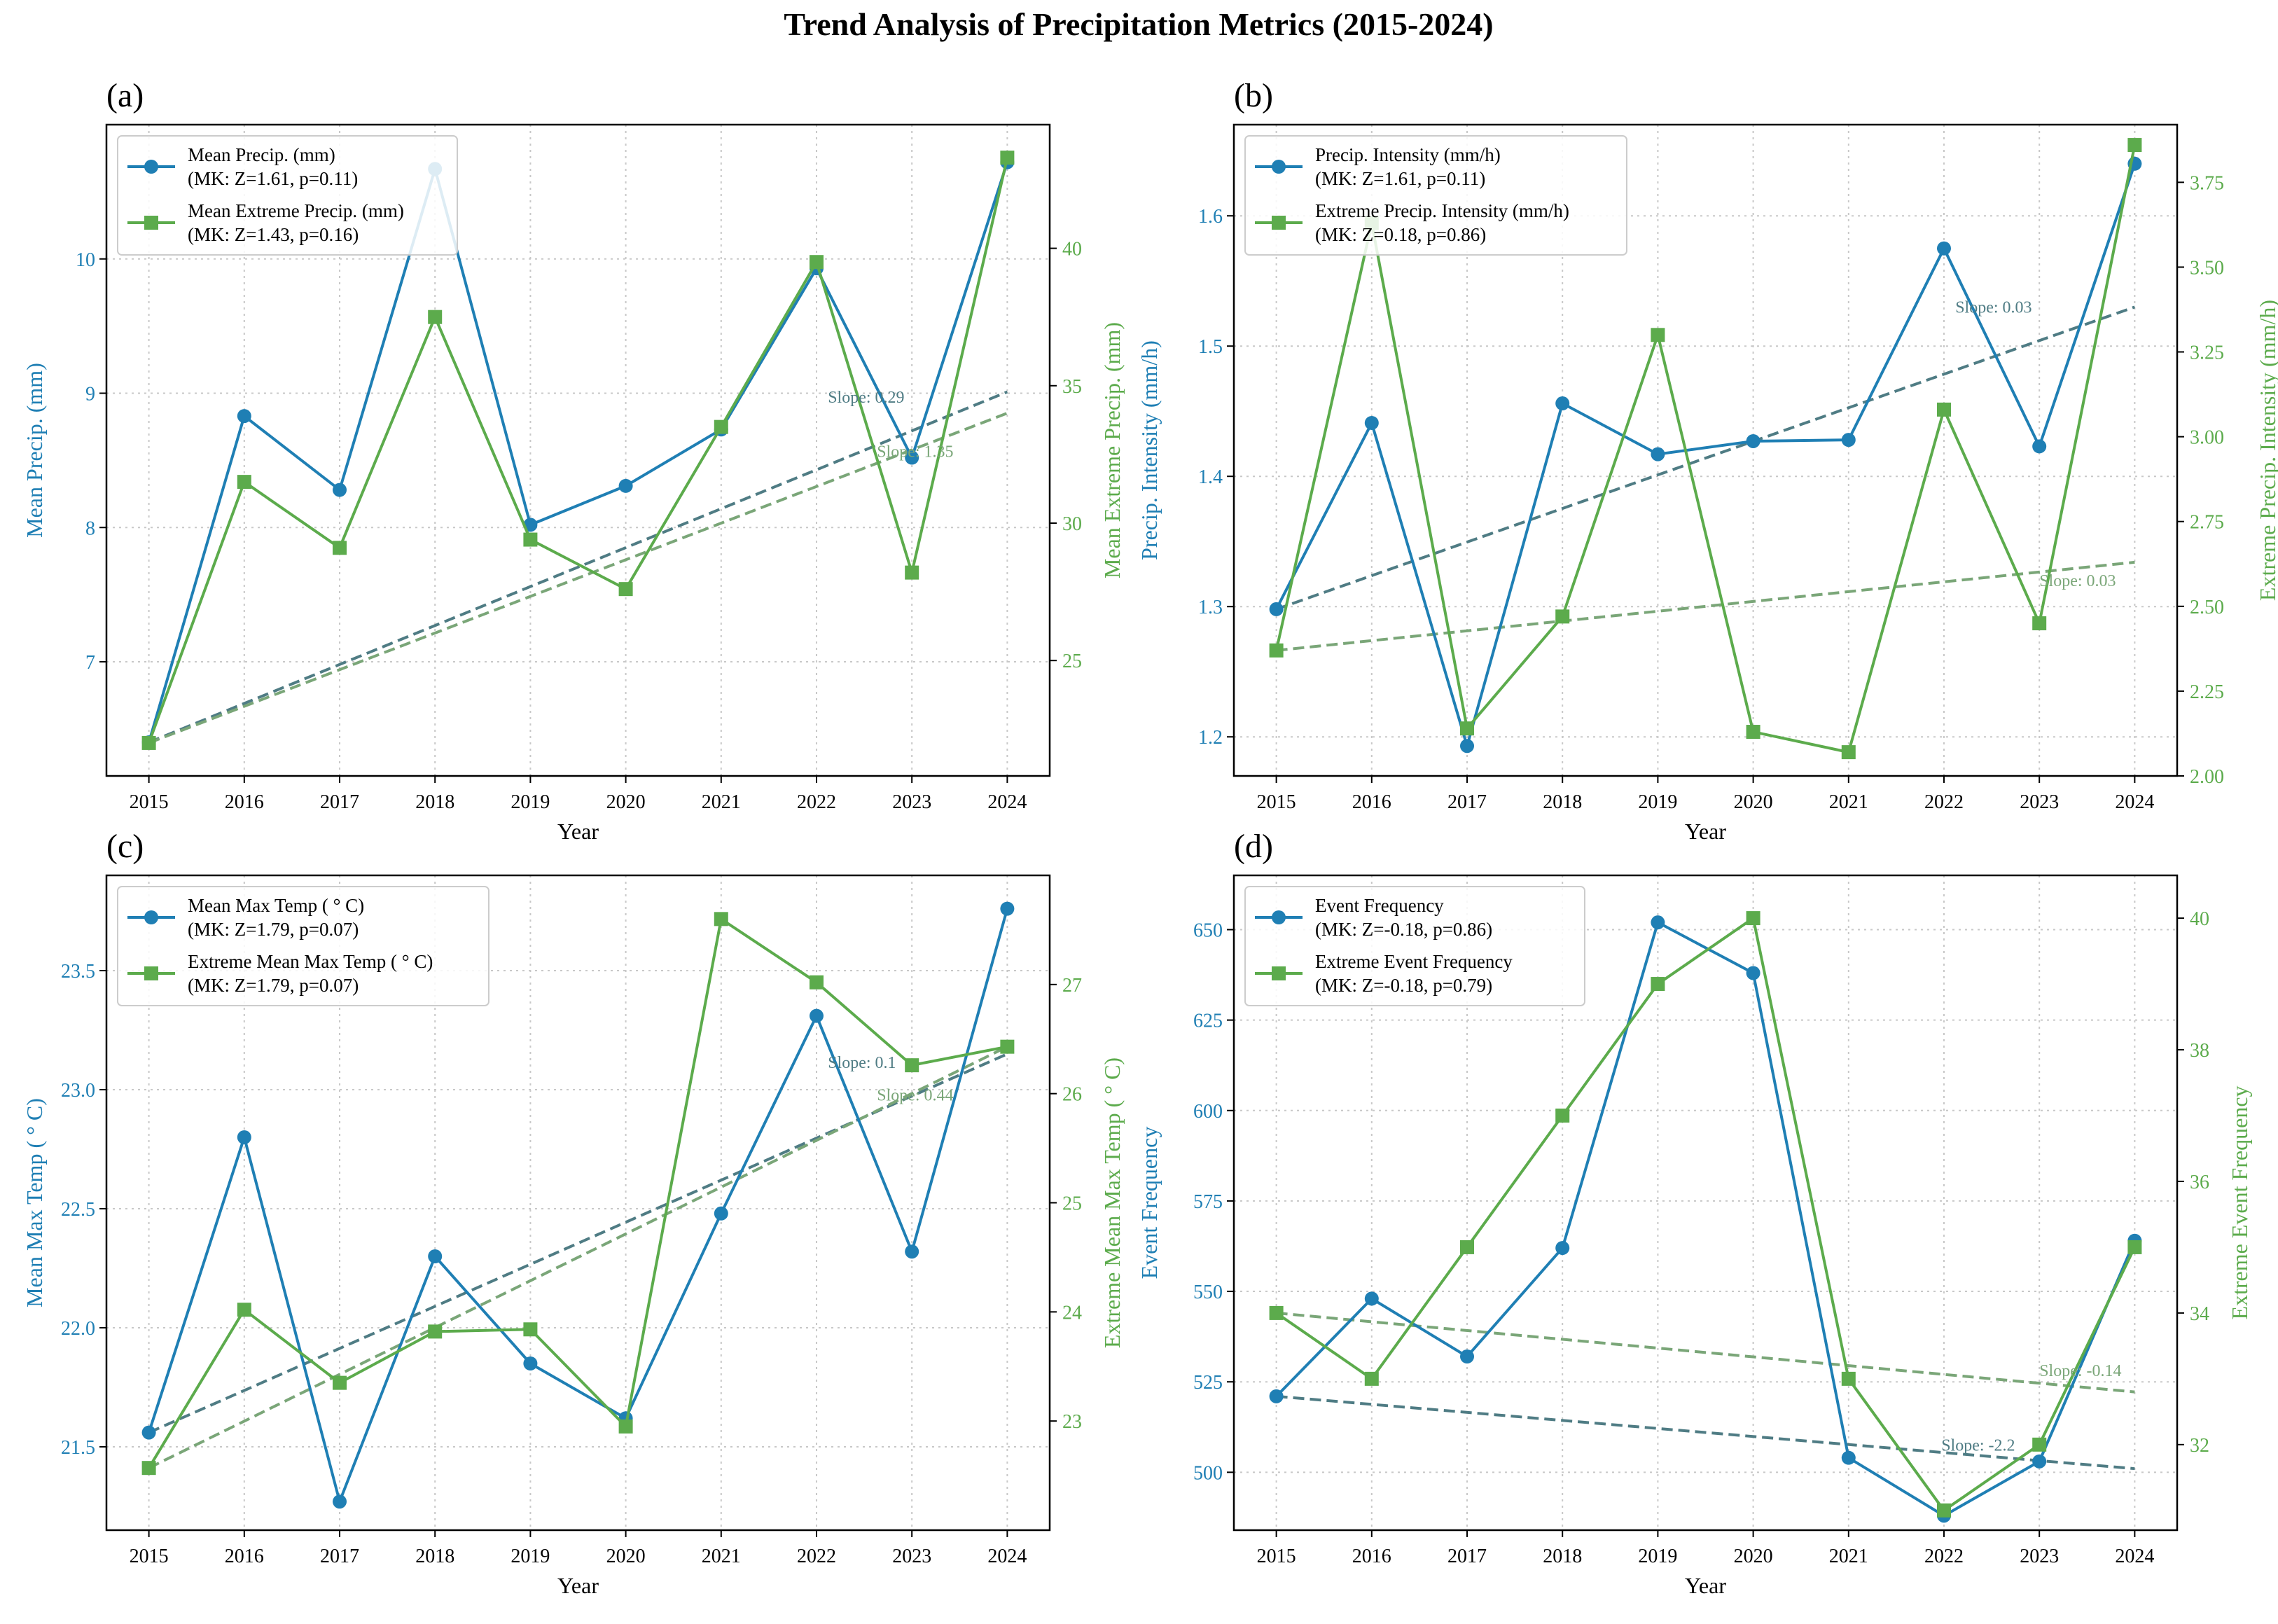 Image resolution: width=2278 pixels, height=1624 pixels. I want to click on y-left-tick-label: 1.5, so click(1210, 347).